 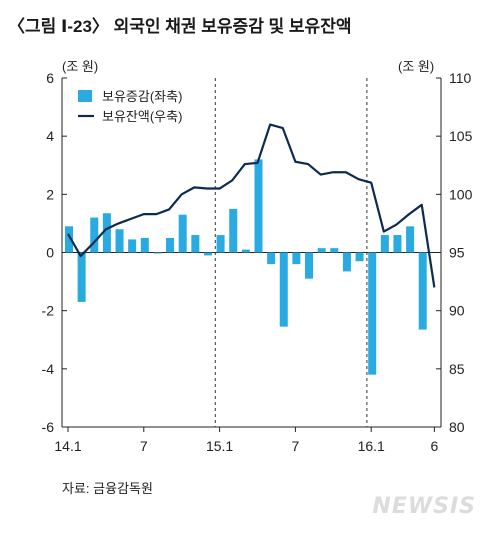 What do you see at coordinates (457, 311) in the screenshot?
I see `right-tick-label: 90` at bounding box center [457, 311].